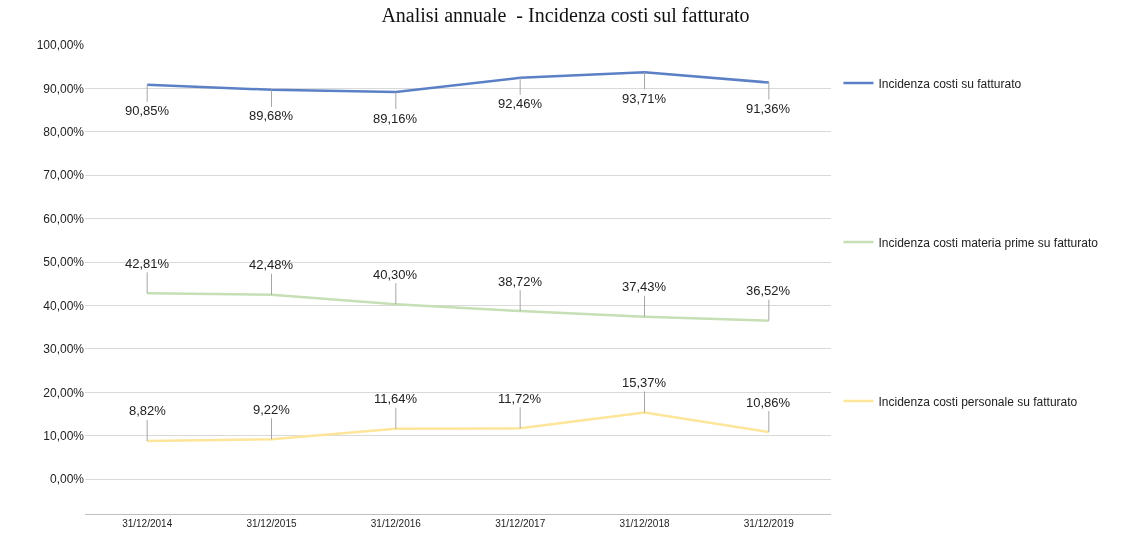  What do you see at coordinates (271, 115) in the screenshot?
I see `data-label: 89,68%` at bounding box center [271, 115].